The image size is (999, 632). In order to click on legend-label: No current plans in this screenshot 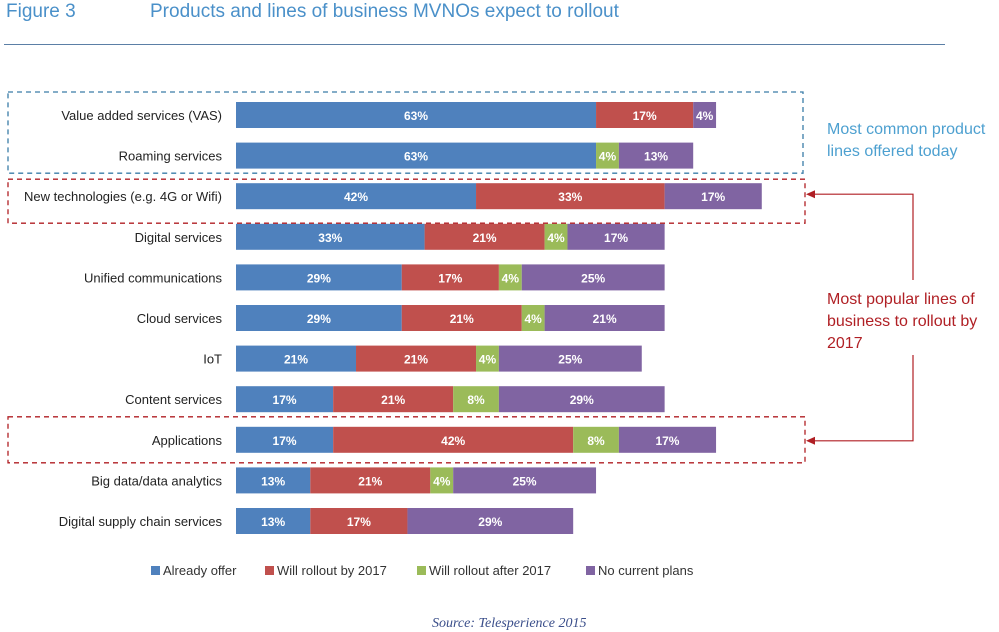, I will do `click(646, 570)`.